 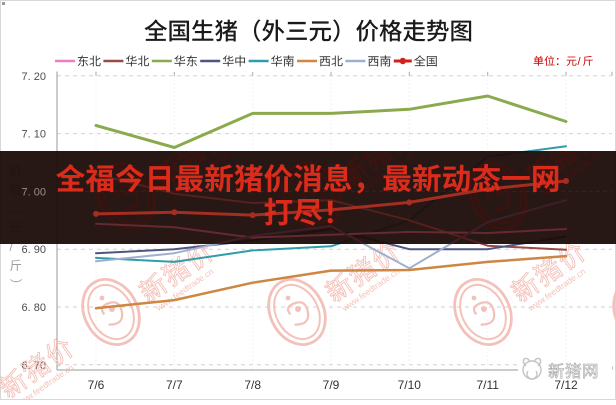 I want to click on svg-text: 6. 80, so click(x=34, y=308).